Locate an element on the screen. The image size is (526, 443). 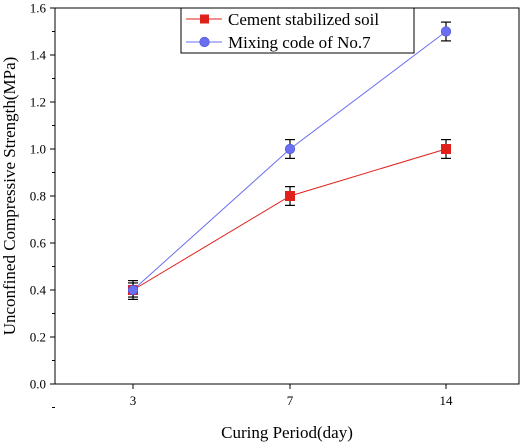
y-axis: 0.0 0.2 0.4 0.6 0.8 1.0 1.2 1.4 1.6 is located at coordinates (42, 204).